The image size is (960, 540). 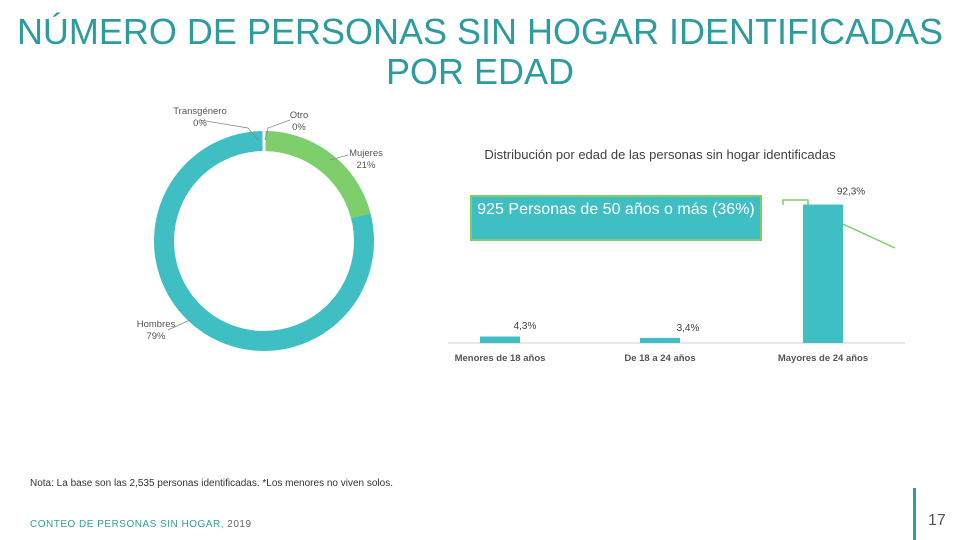 I want to click on donut-label-name: Hombres, so click(x=156, y=324).